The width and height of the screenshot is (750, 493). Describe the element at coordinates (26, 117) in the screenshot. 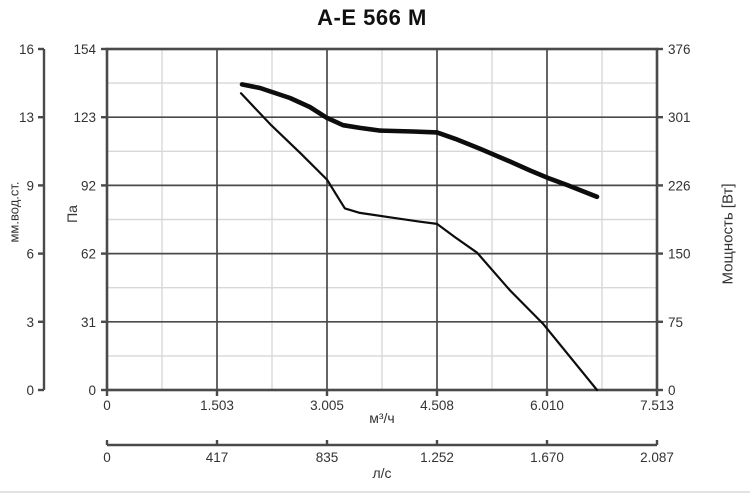

I see `tick-label-mm-water: 13` at that location.